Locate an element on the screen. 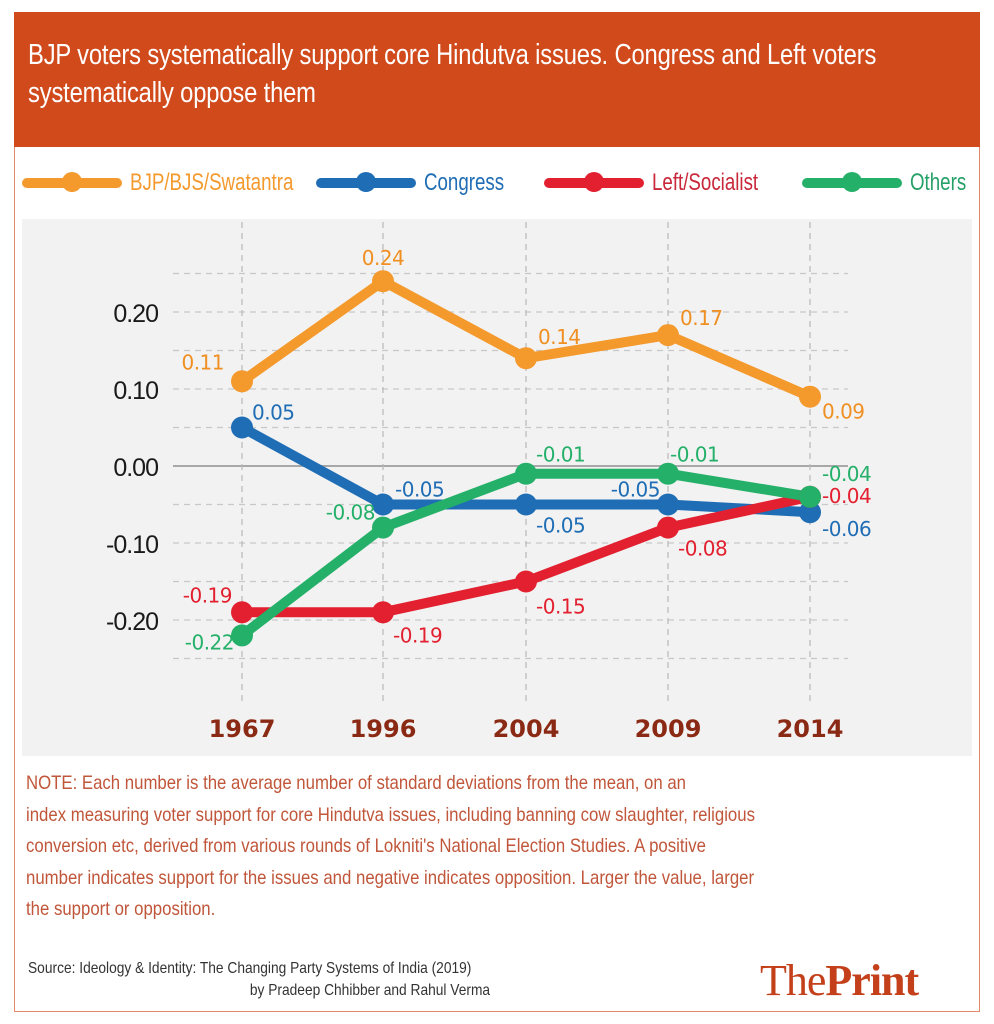  x-axis: 1967 1996 2004 2009 2014 is located at coordinates (526, 729).